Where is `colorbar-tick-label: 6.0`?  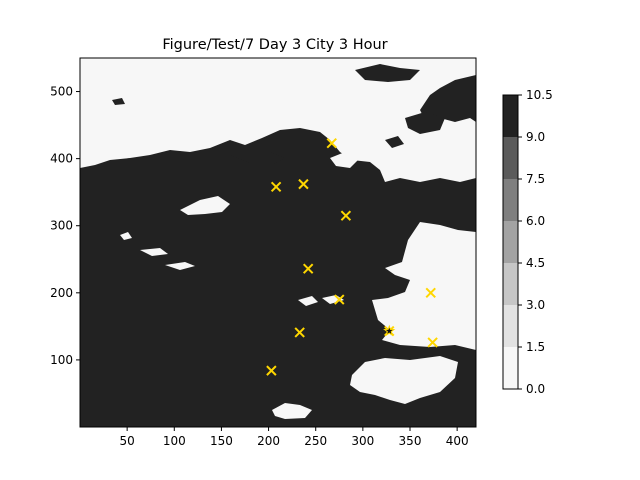 colorbar-tick-label: 6.0 is located at coordinates (535, 221).